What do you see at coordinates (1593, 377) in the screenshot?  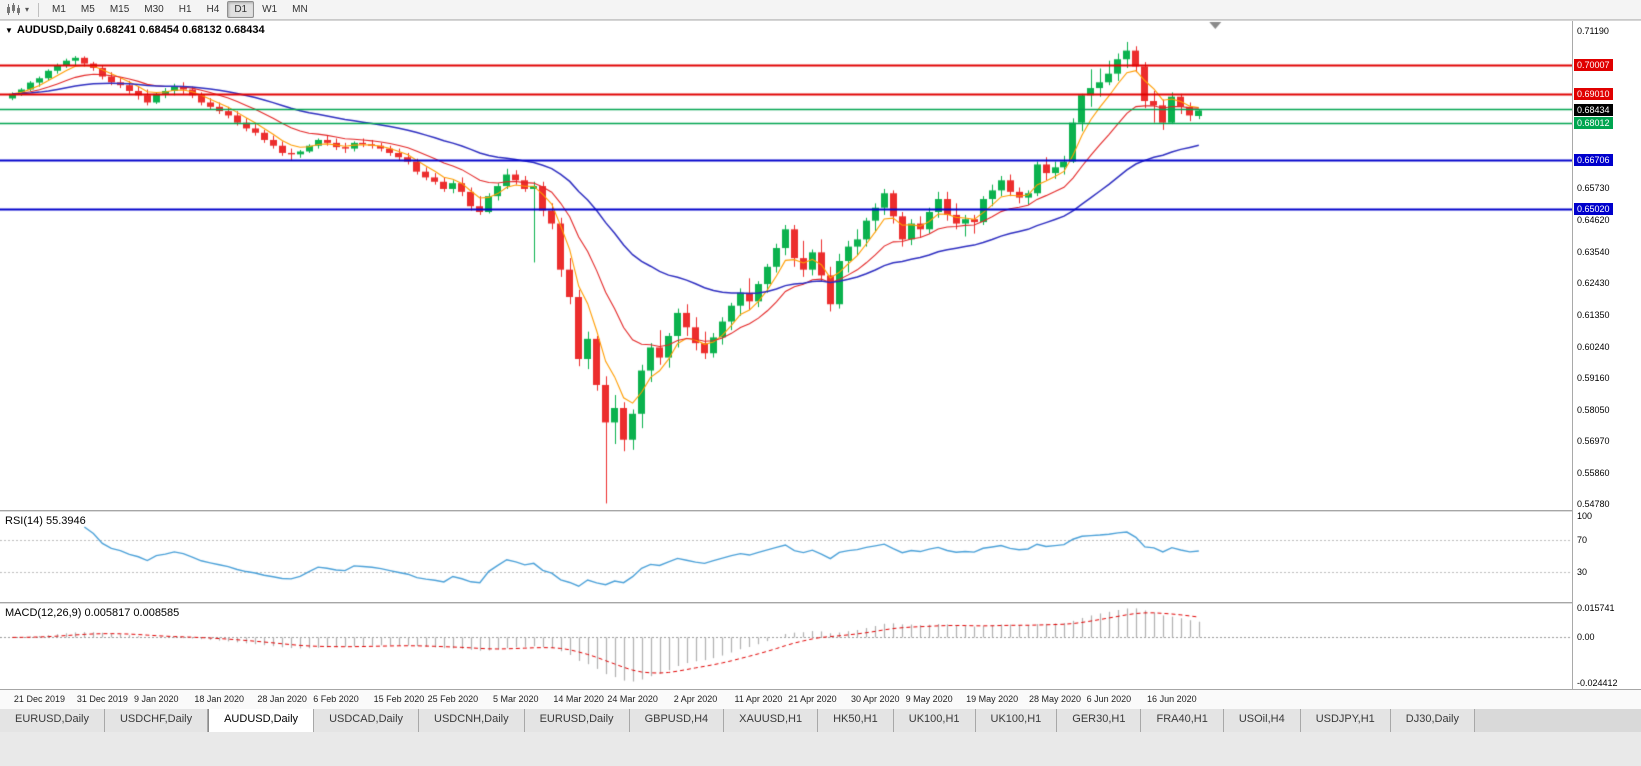 I see `price-axis-label: 0.59160` at bounding box center [1593, 377].